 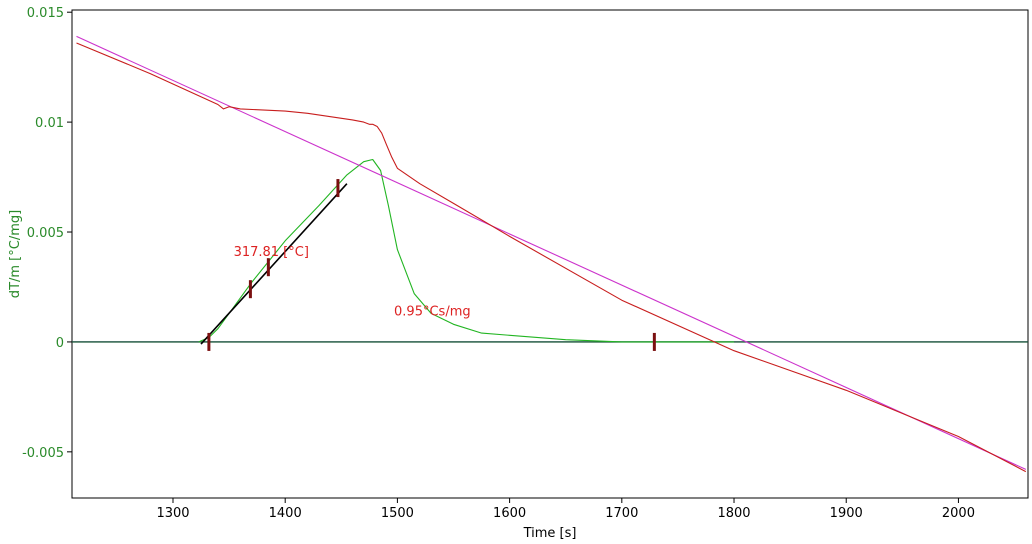 I want to click on y-tick-label: -0.005, so click(x=43, y=453).